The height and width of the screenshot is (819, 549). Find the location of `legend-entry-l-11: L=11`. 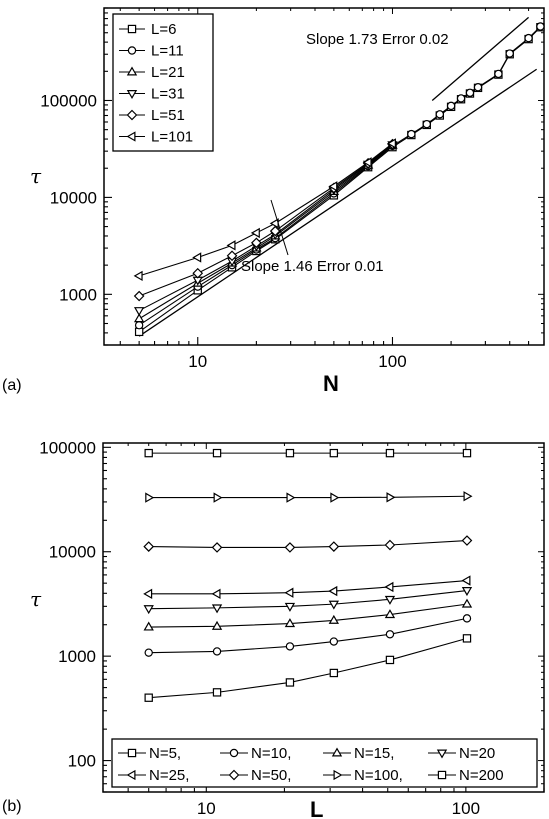

legend-entry-l-11: L=11 is located at coordinates (151, 51).